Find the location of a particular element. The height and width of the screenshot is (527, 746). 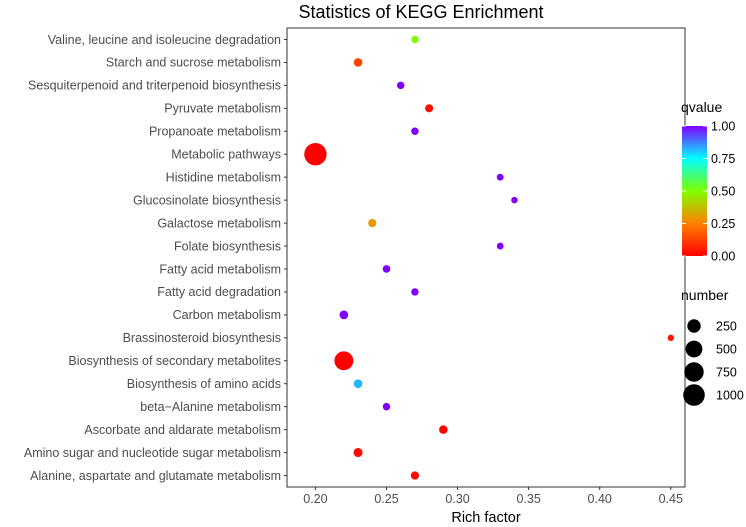

y-tick-label: beta−Alanine metabolism is located at coordinates (210, 407).